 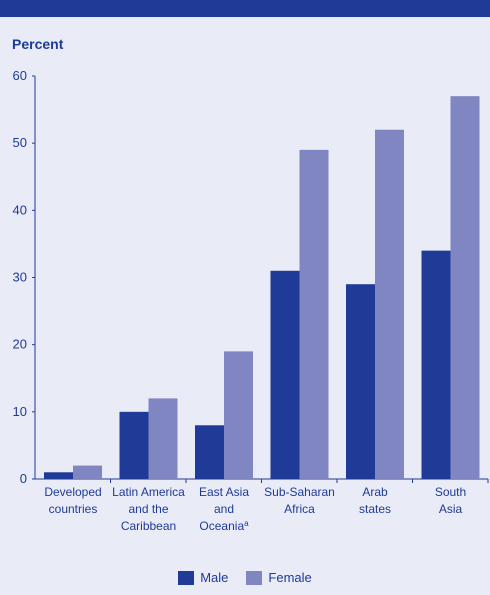 I want to click on x-tick-label: South Asia, so click(x=450, y=500).